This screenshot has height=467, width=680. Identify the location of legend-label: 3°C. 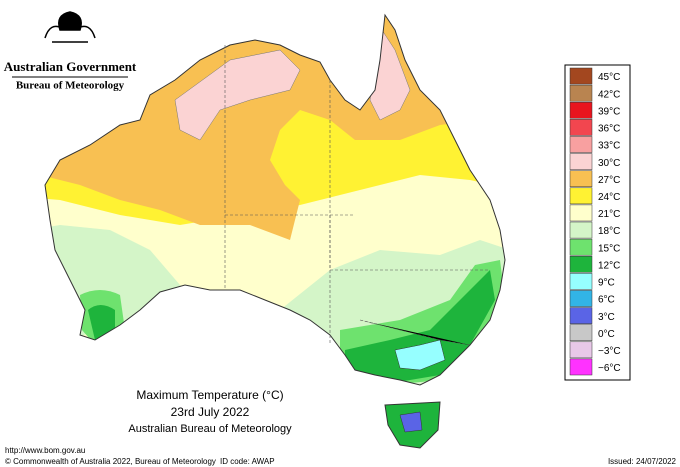
(606, 317).